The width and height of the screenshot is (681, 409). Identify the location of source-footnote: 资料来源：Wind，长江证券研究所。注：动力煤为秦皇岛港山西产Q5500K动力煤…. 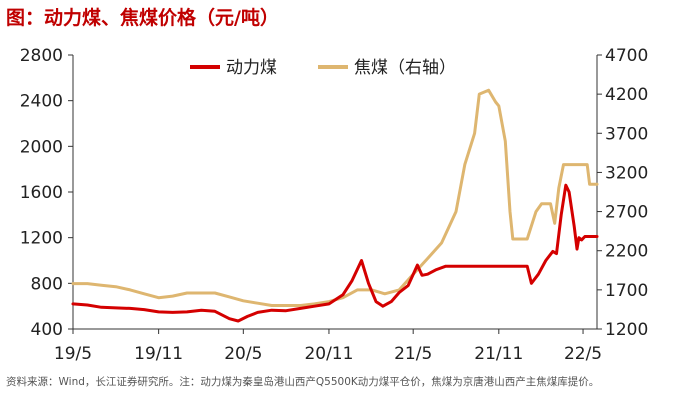
(303, 382).